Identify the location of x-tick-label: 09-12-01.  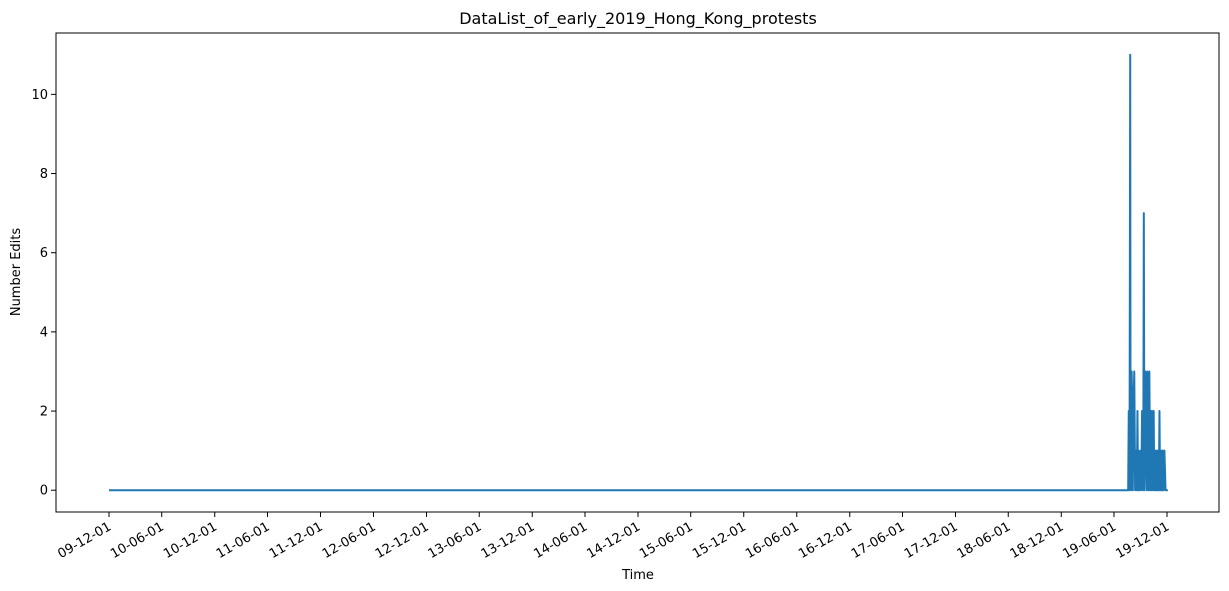
(84, 540).